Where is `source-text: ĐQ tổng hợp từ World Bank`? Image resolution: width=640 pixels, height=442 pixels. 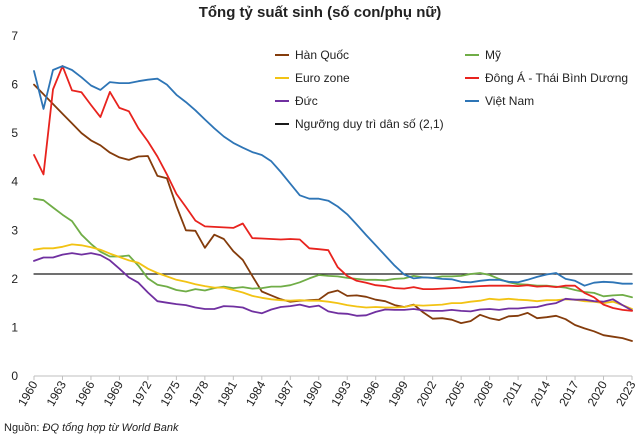 source-text: ĐQ tổng hợp từ World Bank is located at coordinates (110, 428).